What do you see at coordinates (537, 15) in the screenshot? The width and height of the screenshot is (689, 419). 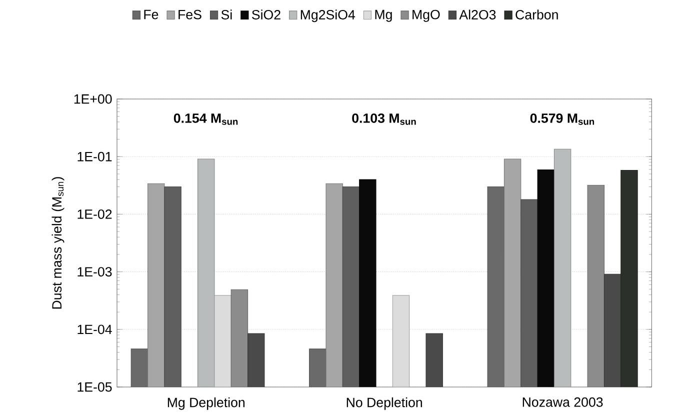 I see `legend-label: Carbon` at bounding box center [537, 15].